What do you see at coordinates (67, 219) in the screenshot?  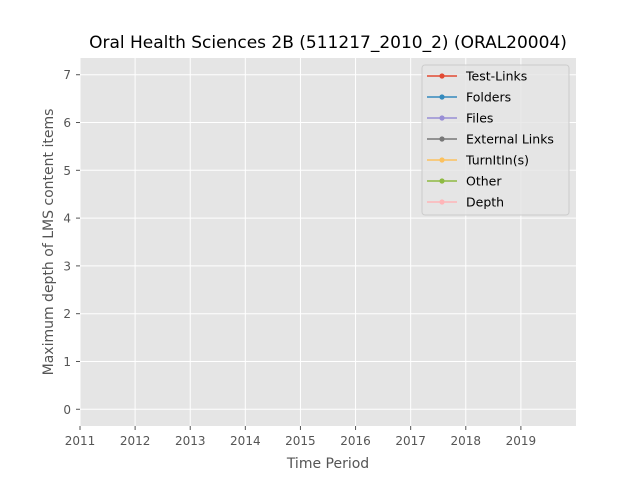 I see `y-tick-label: 4` at bounding box center [67, 219].